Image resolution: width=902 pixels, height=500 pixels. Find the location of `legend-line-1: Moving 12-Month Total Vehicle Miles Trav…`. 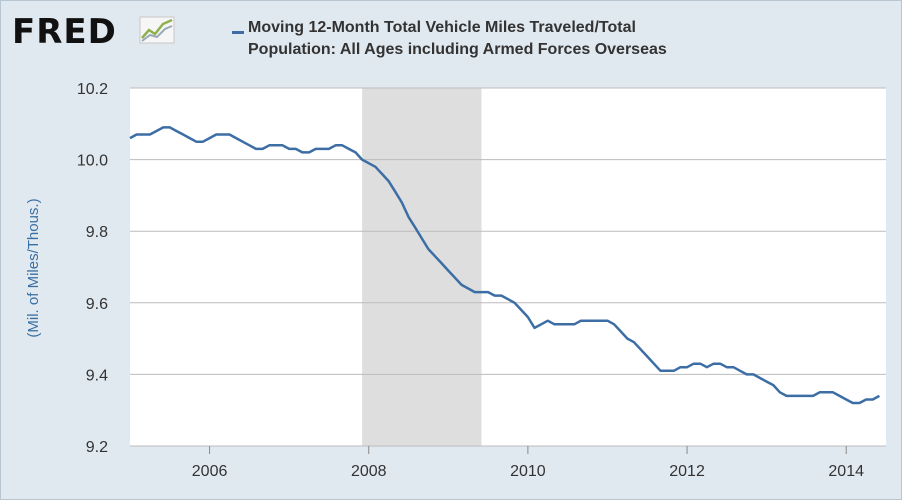

legend-line-1: Moving 12-Month Total Vehicle Miles Trav… is located at coordinates (442, 27).